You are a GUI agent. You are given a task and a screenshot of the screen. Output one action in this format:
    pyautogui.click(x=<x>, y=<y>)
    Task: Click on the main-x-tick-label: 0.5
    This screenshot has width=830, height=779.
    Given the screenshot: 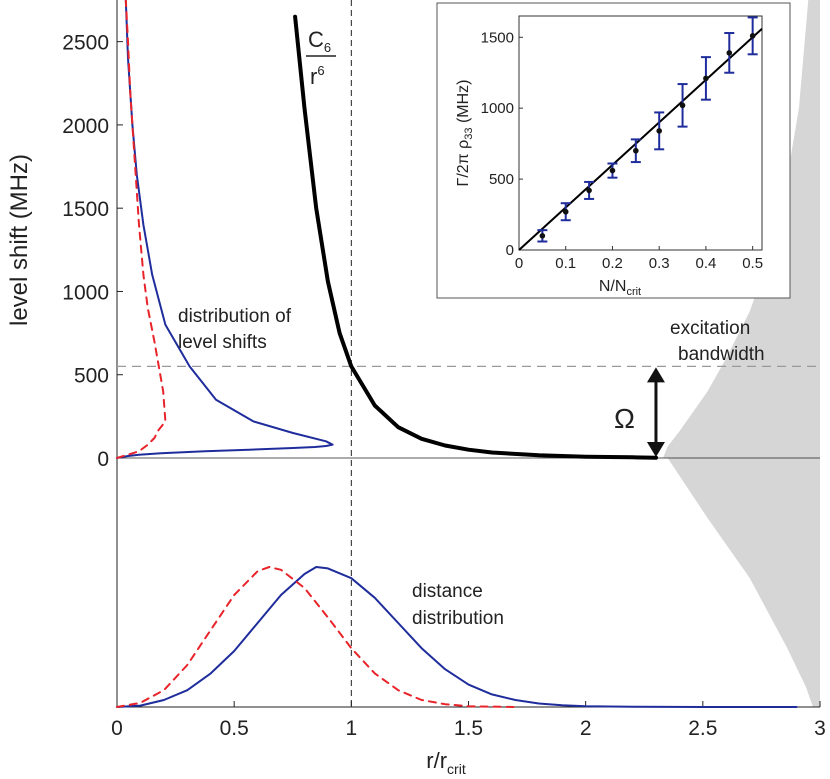 What is the action you would take?
    pyautogui.click(x=234, y=728)
    